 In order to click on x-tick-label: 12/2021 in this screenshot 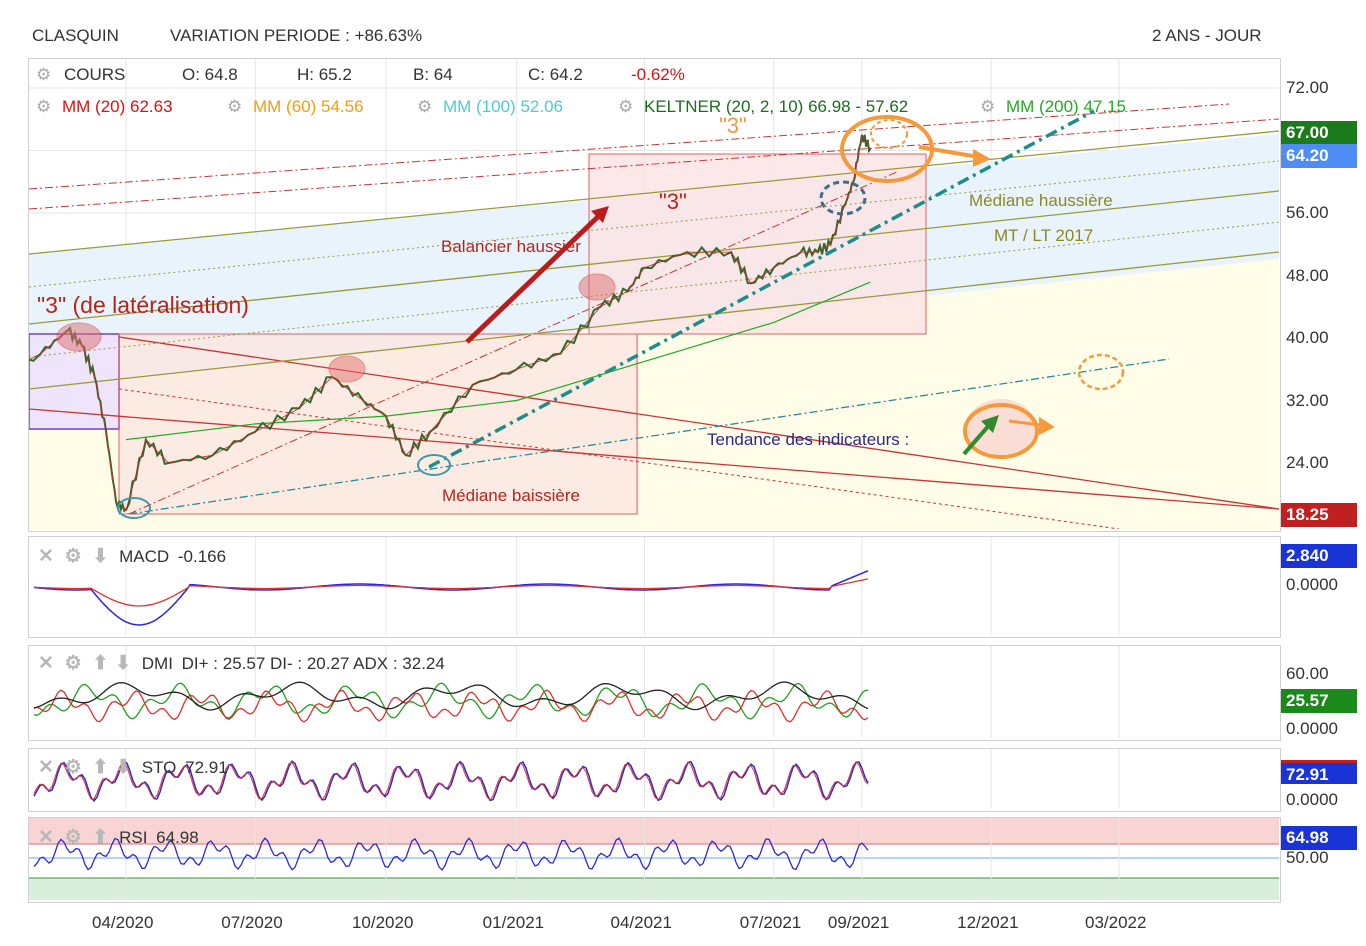, I will do `click(988, 922)`.